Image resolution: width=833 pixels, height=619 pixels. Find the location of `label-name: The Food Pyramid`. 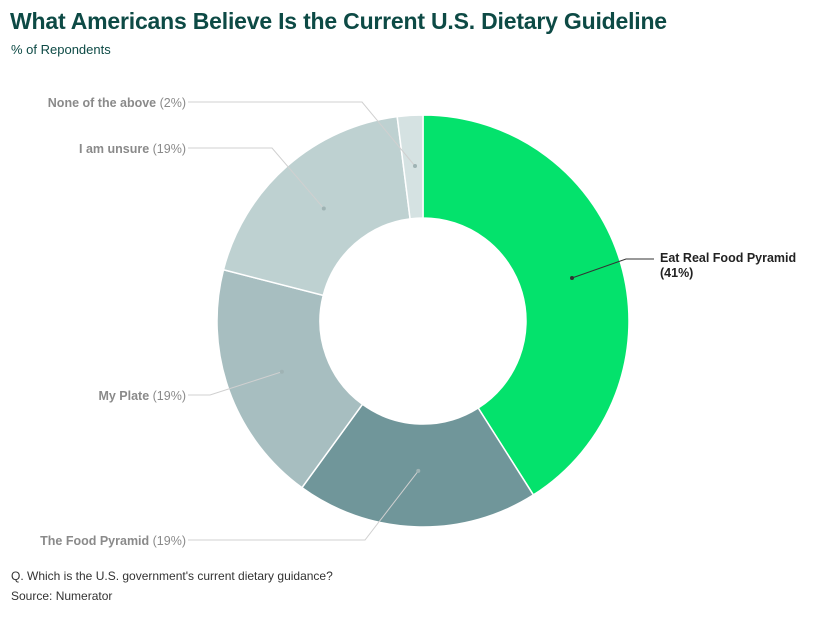

label-name: The Food Pyramid is located at coordinates (94, 541).